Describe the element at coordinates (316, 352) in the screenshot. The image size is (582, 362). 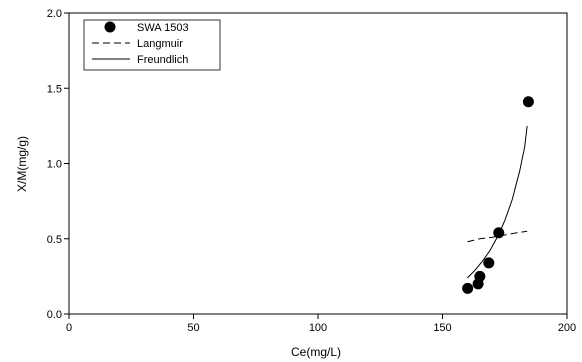
I see `x-axis-label: Ce(mg/L)` at that location.